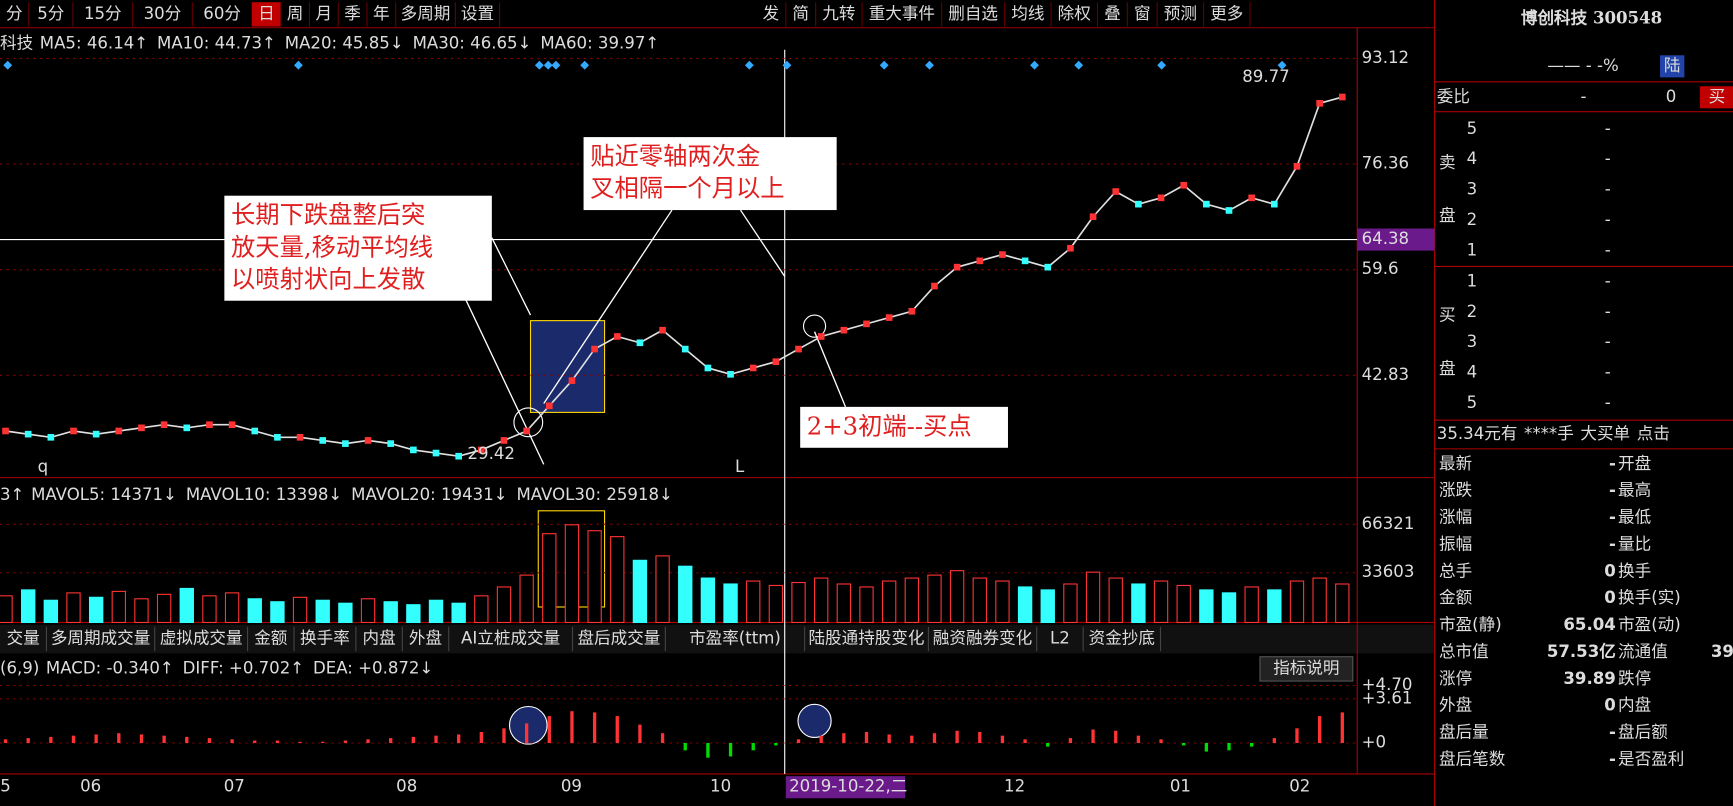  What do you see at coordinates (982, 638) in the screenshot?
I see `indicator-tab: 融资融券变化` at bounding box center [982, 638].